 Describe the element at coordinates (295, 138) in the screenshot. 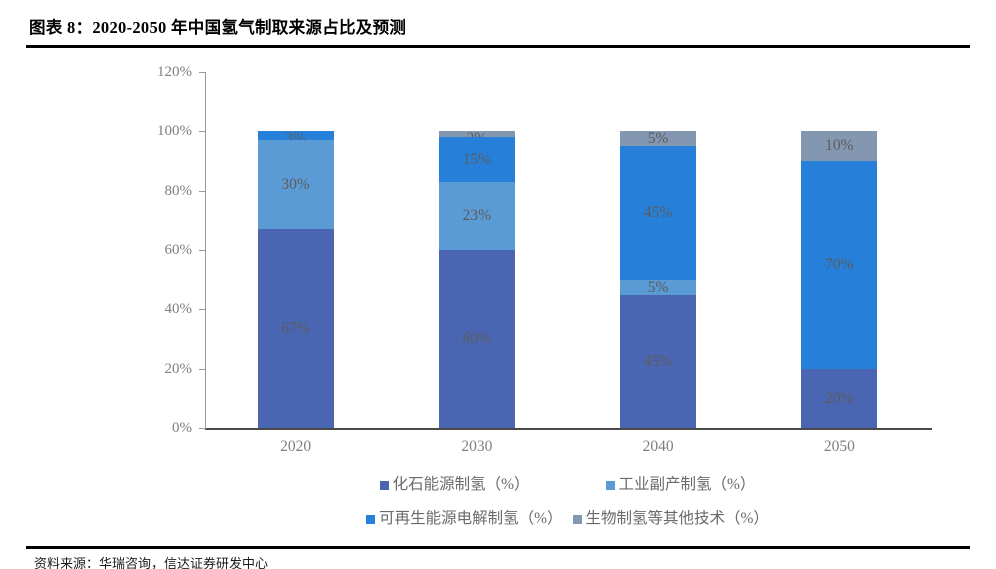

I see `bar-segment: 3%` at that location.